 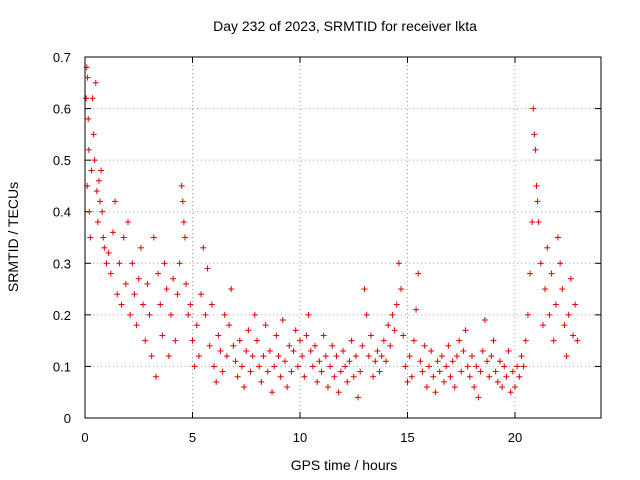 What do you see at coordinates (62, 160) in the screenshot?
I see `y-tick-label: 0.5` at bounding box center [62, 160].